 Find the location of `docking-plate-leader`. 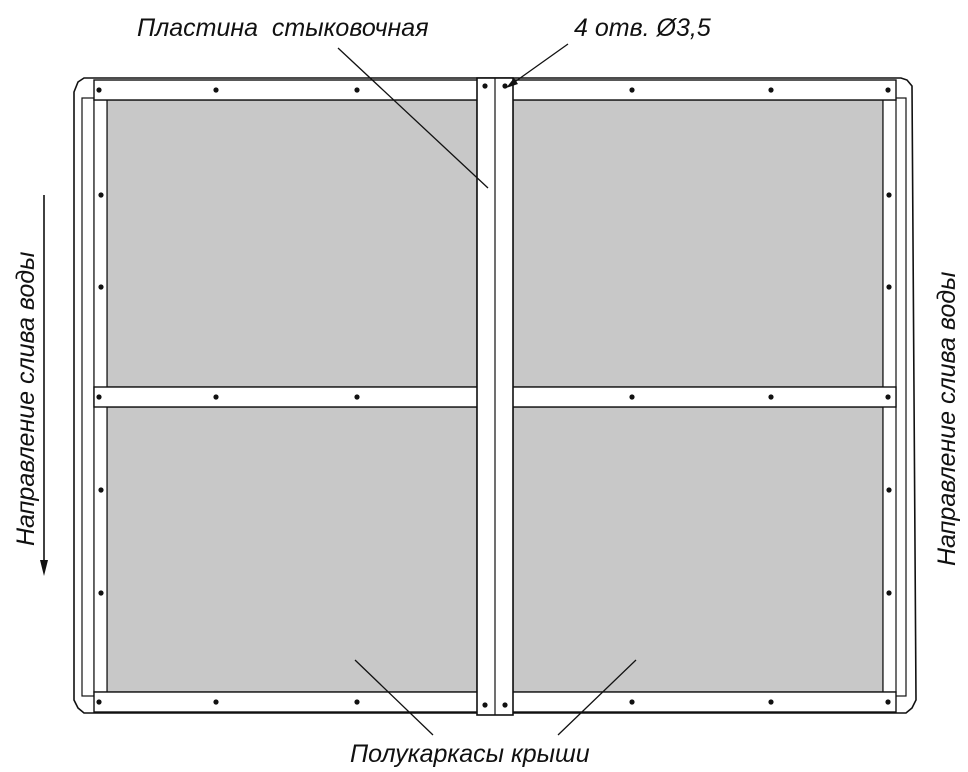

docking-plate-leader is located at coordinates (413, 118).